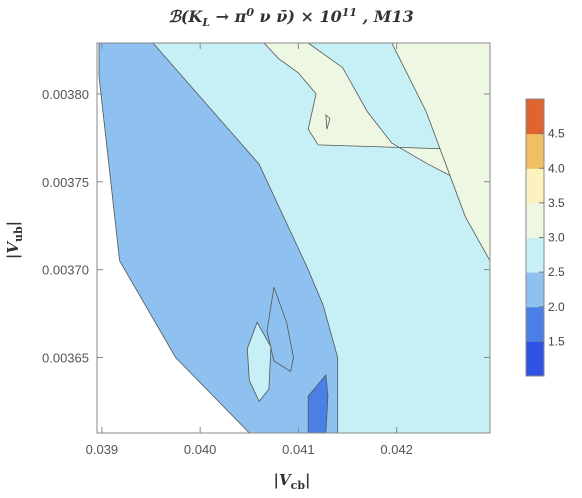 This screenshot has height=498, width=582. Describe the element at coordinates (65, 270) in the screenshot. I see `y-tick-label: 0.00370` at that location.